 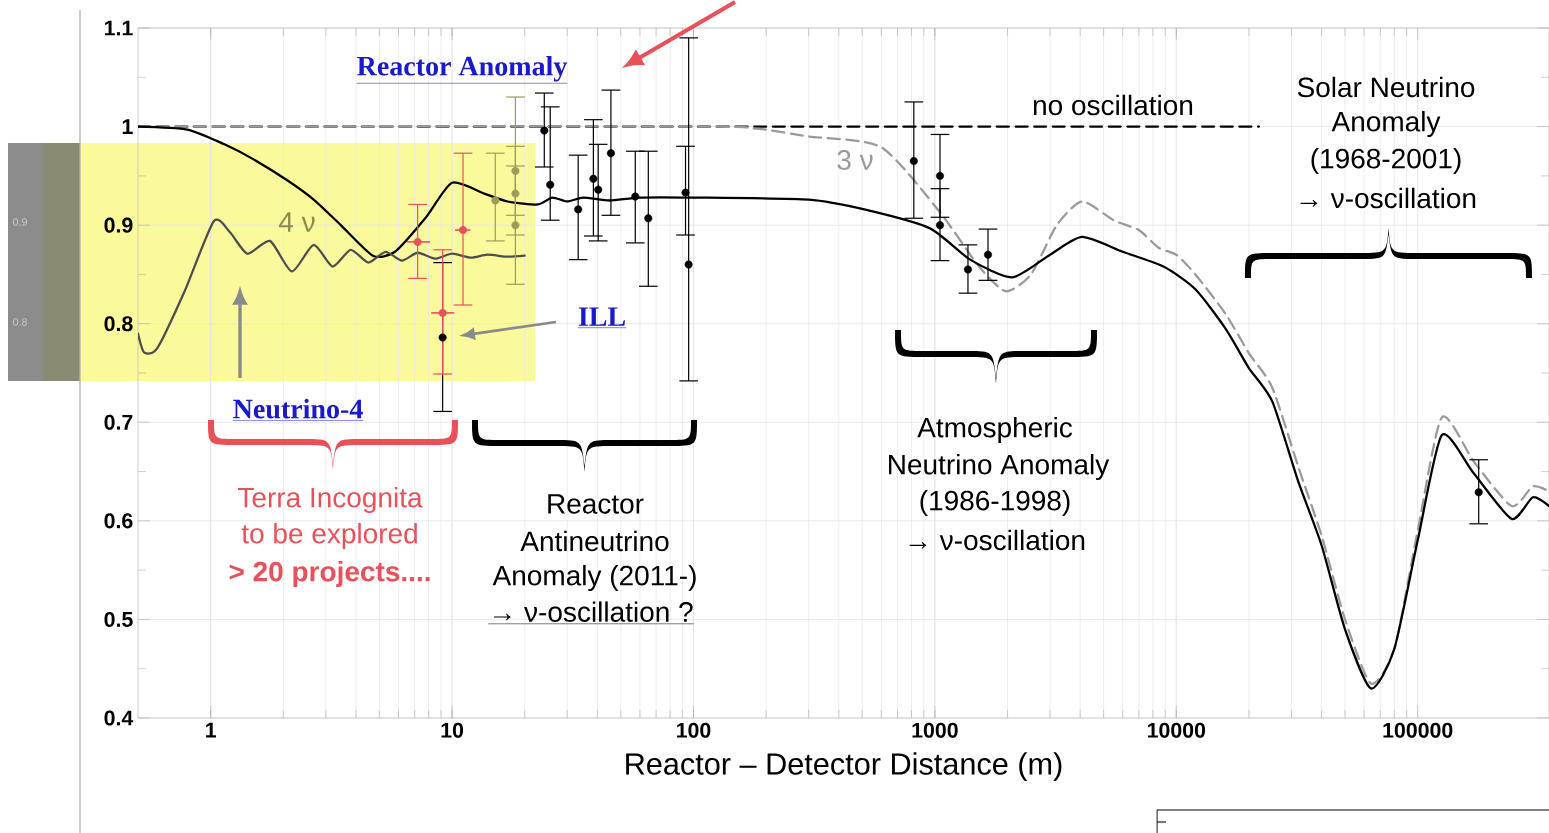 What do you see at coordinates (296, 222) in the screenshot?
I see `series-label: 4 ν` at bounding box center [296, 222].